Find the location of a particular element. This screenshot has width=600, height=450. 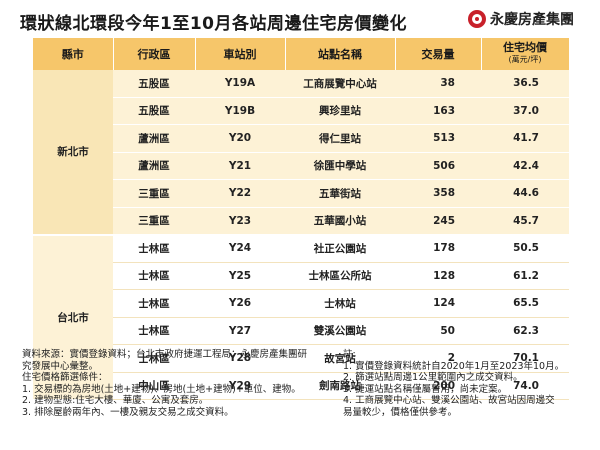

volume-cell: 245 is located at coordinates (438, 221).